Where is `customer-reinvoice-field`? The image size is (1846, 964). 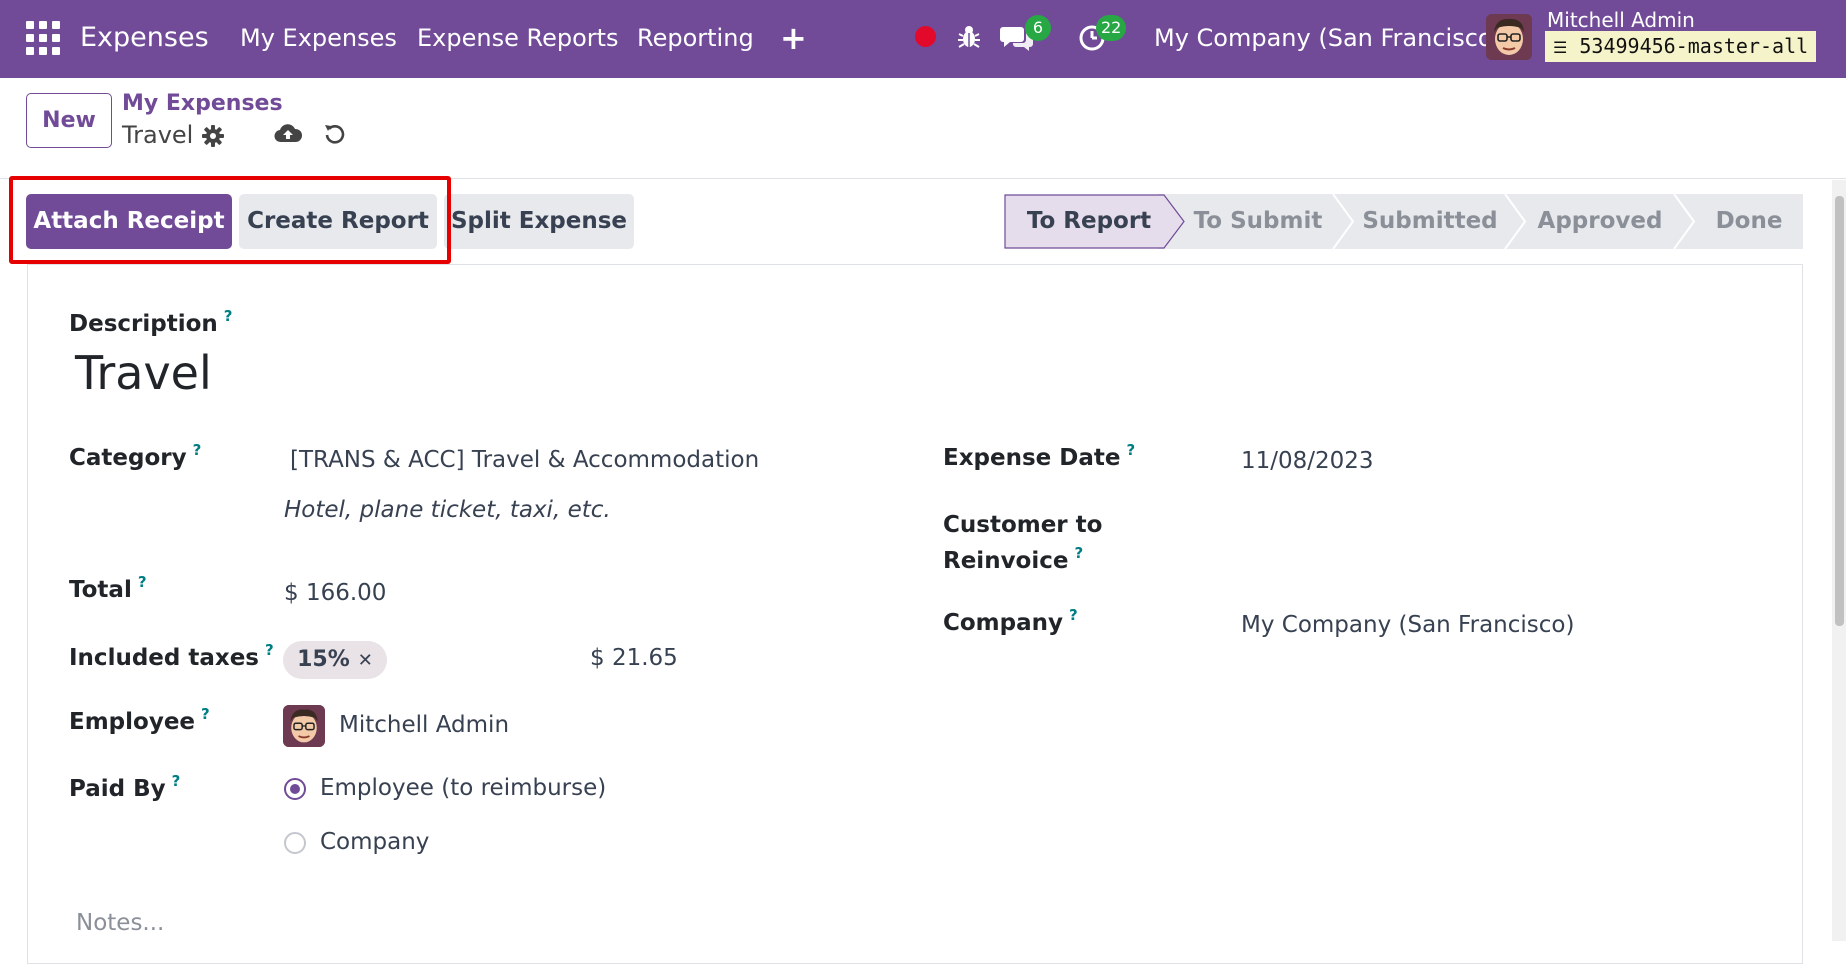
customer-reinvoice-field is located at coordinates (1491, 558).